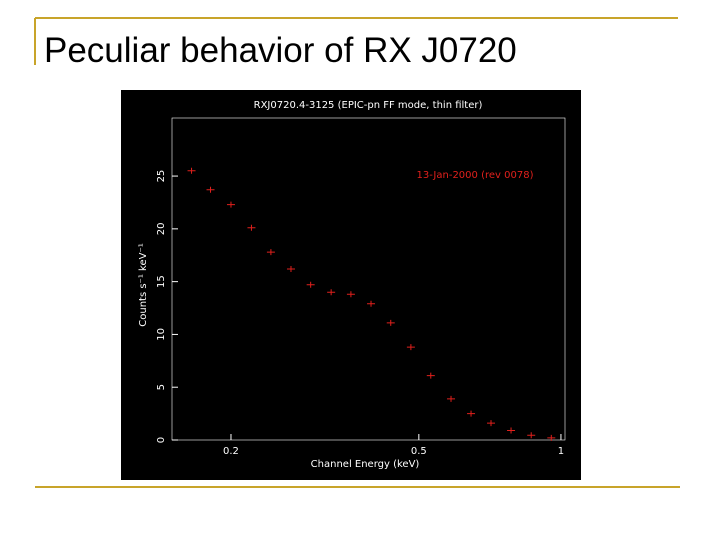 This screenshot has width=720, height=540. I want to click on y-tick-label: 20, so click(161, 228).